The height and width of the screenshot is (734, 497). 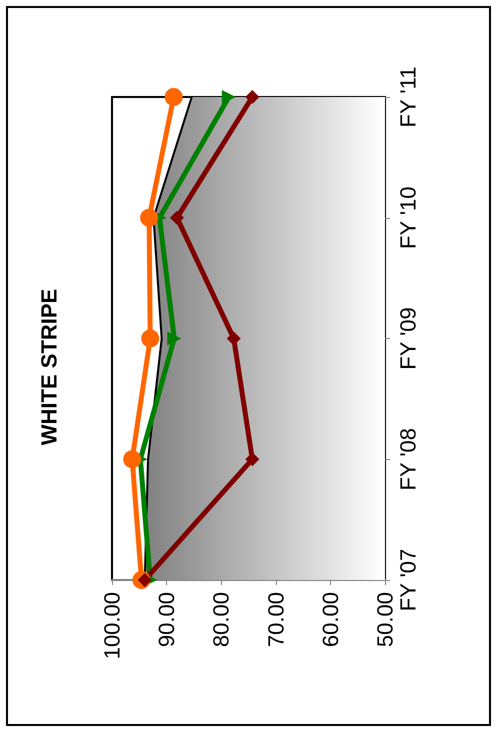 What do you see at coordinates (408, 459) in the screenshot?
I see `y-tick-label: FY '08` at bounding box center [408, 459].